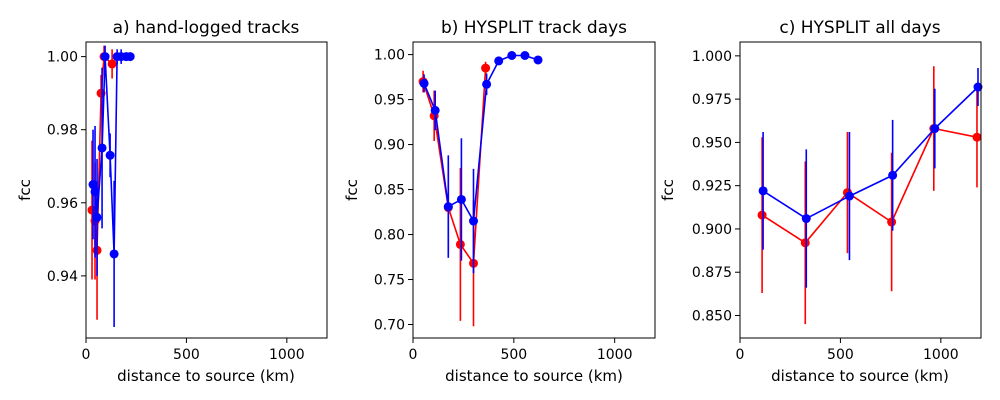 The width and height of the screenshot is (1000, 400). I want to click on panel-b-ytick-label: 0.85, so click(389, 191).